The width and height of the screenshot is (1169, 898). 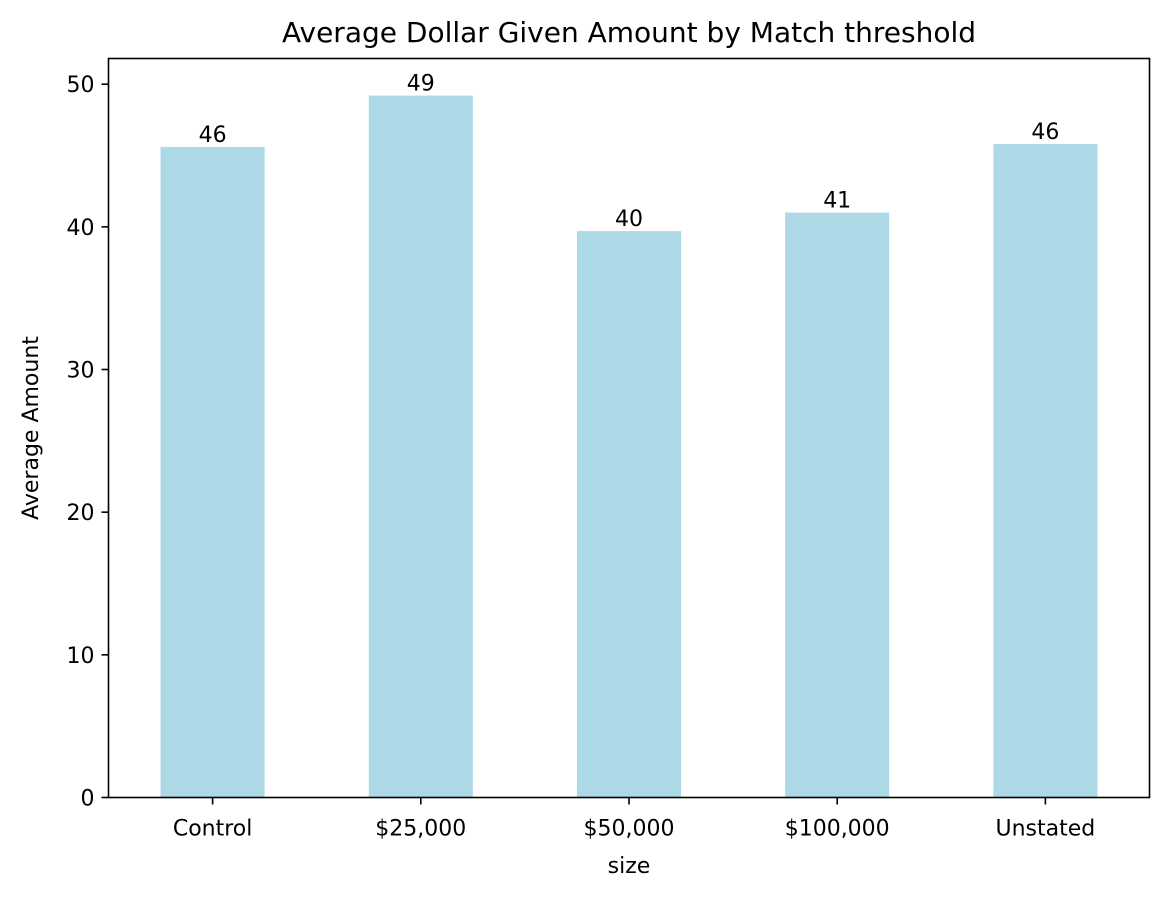 What do you see at coordinates (837, 829) in the screenshot?
I see `x-tick-label-3: $100,000` at bounding box center [837, 829].